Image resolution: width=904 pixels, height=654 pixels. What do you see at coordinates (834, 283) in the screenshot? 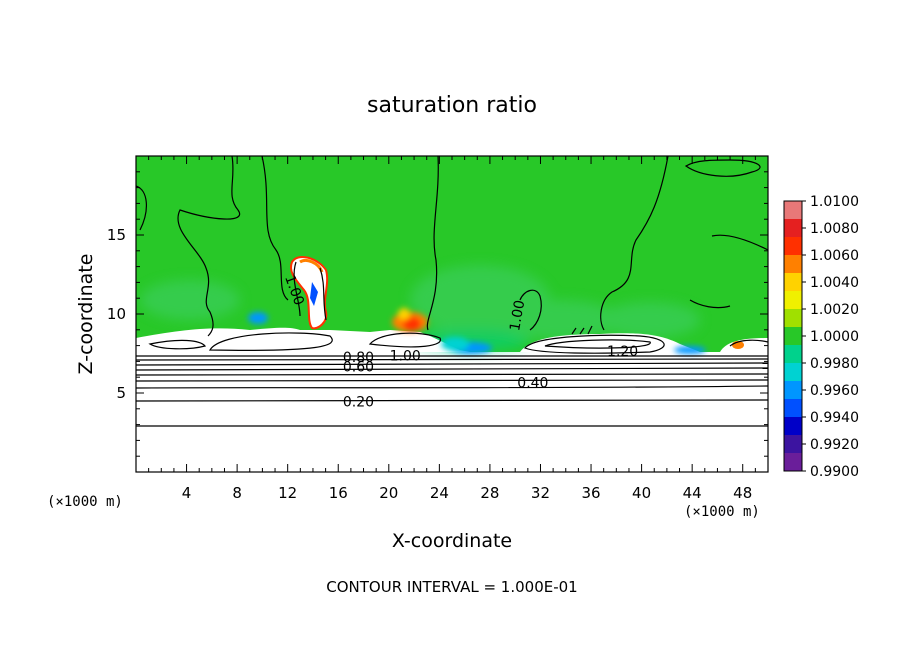
I see `colorbar-label: 1.0040` at bounding box center [834, 283].